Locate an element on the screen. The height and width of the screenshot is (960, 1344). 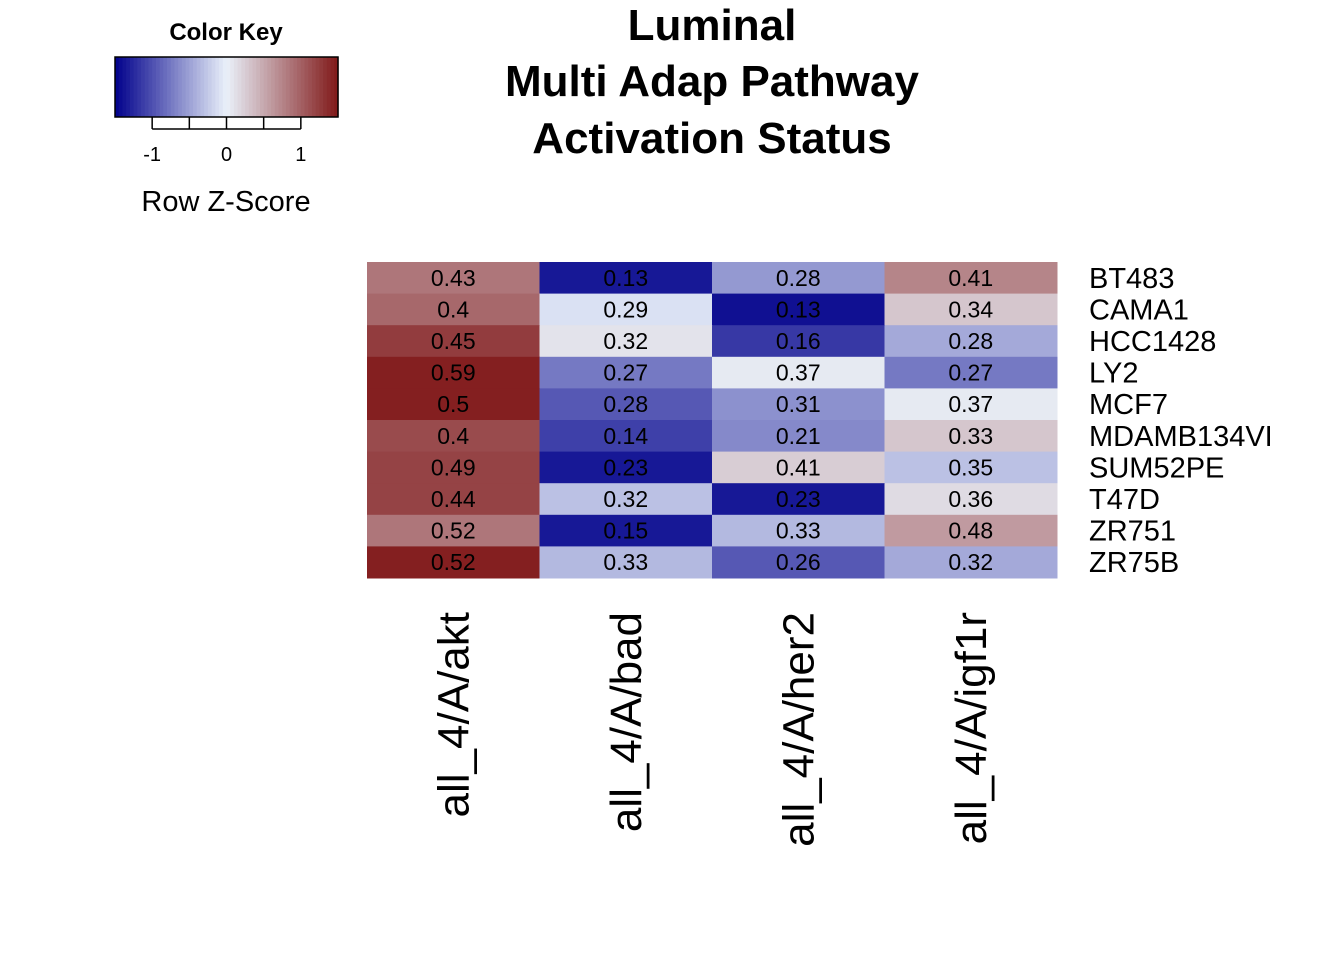
title-line-1: Luminal is located at coordinates (712, 25).